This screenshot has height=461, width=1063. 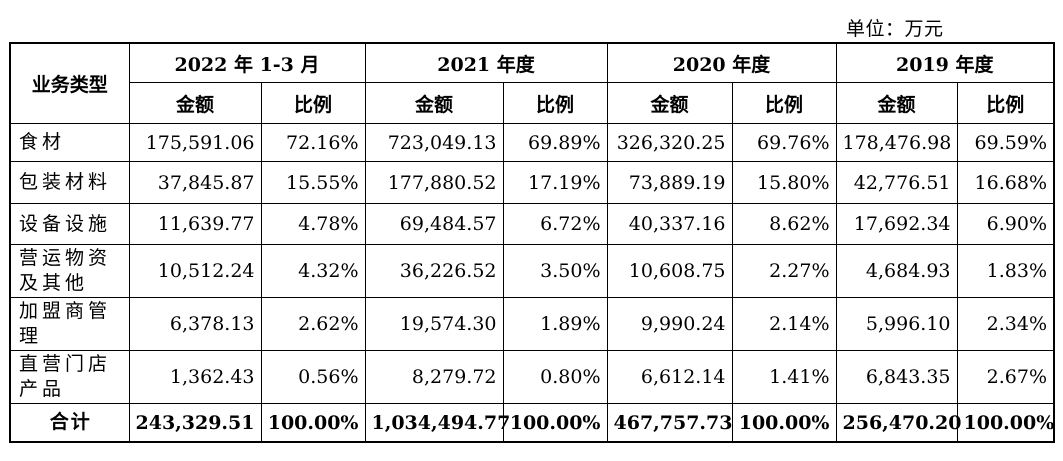 I want to click on ratio-cell: 2.27%, so click(x=784, y=271).